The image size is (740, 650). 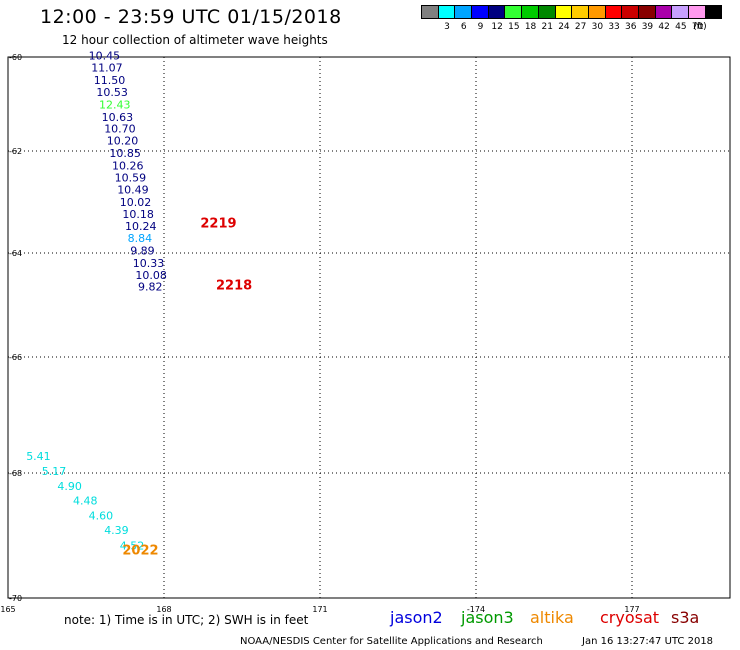 What do you see at coordinates (664, 27) in the screenshot?
I see `scale-tick-label: 42` at bounding box center [664, 27].